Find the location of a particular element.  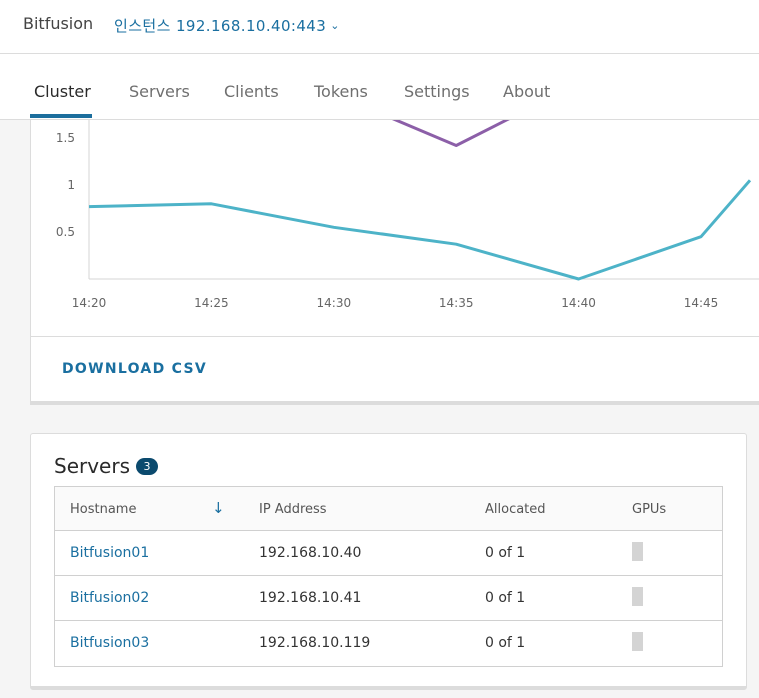

arrow-down-icon: ↓ is located at coordinates (218, 508).